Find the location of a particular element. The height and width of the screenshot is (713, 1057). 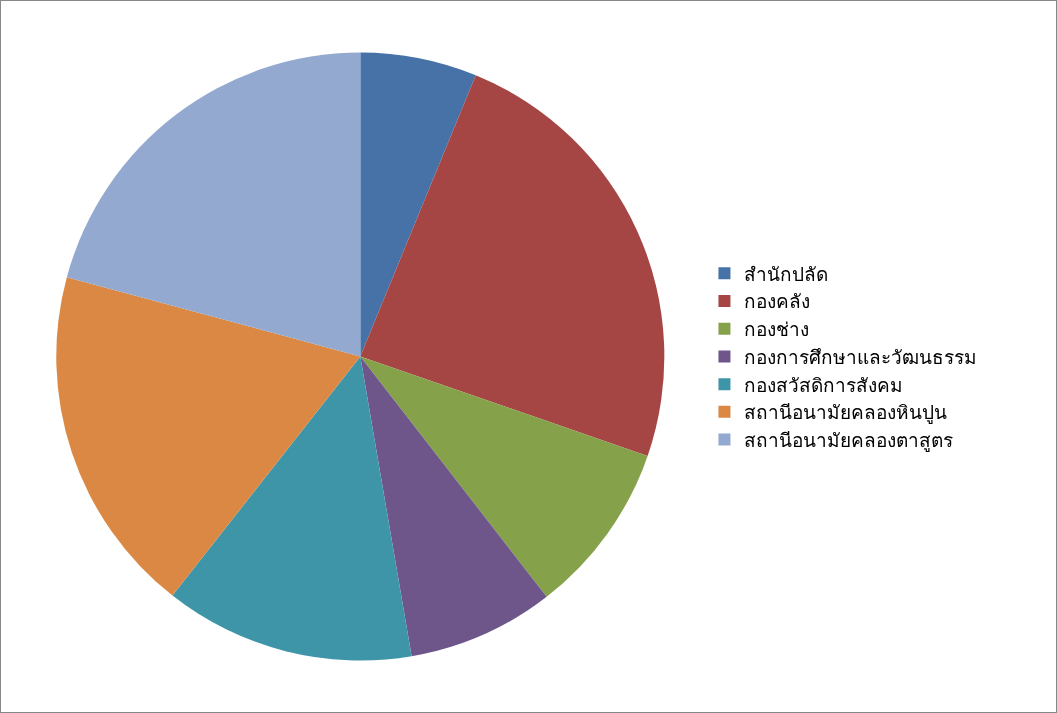

legend-label: สถานีอนามัยคลองตาสูตร is located at coordinates (849, 440).